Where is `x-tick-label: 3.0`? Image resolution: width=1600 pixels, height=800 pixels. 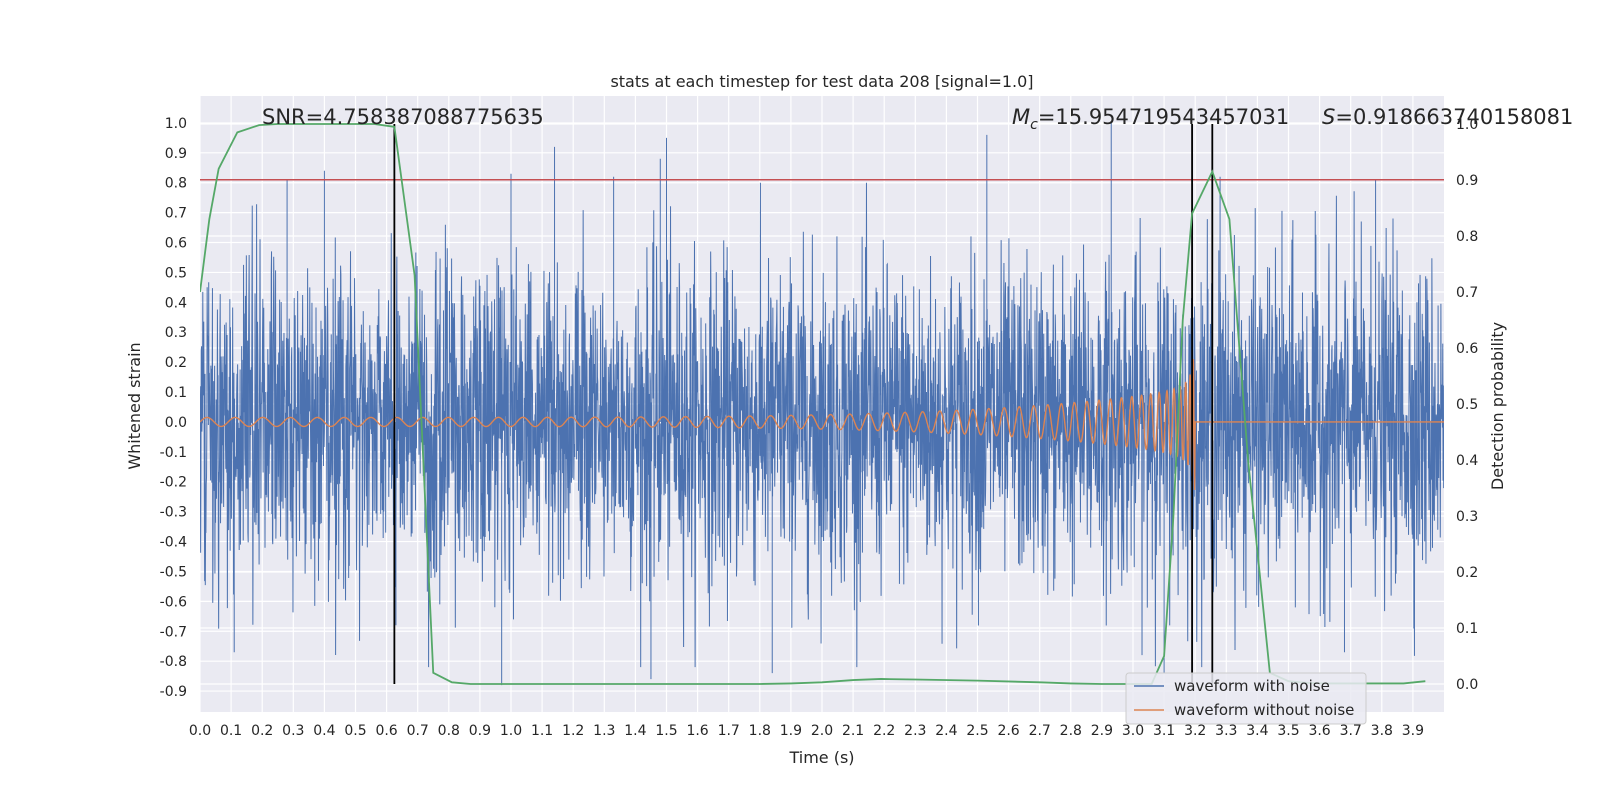
x-tick-label: 3.0 is located at coordinates (1133, 731).